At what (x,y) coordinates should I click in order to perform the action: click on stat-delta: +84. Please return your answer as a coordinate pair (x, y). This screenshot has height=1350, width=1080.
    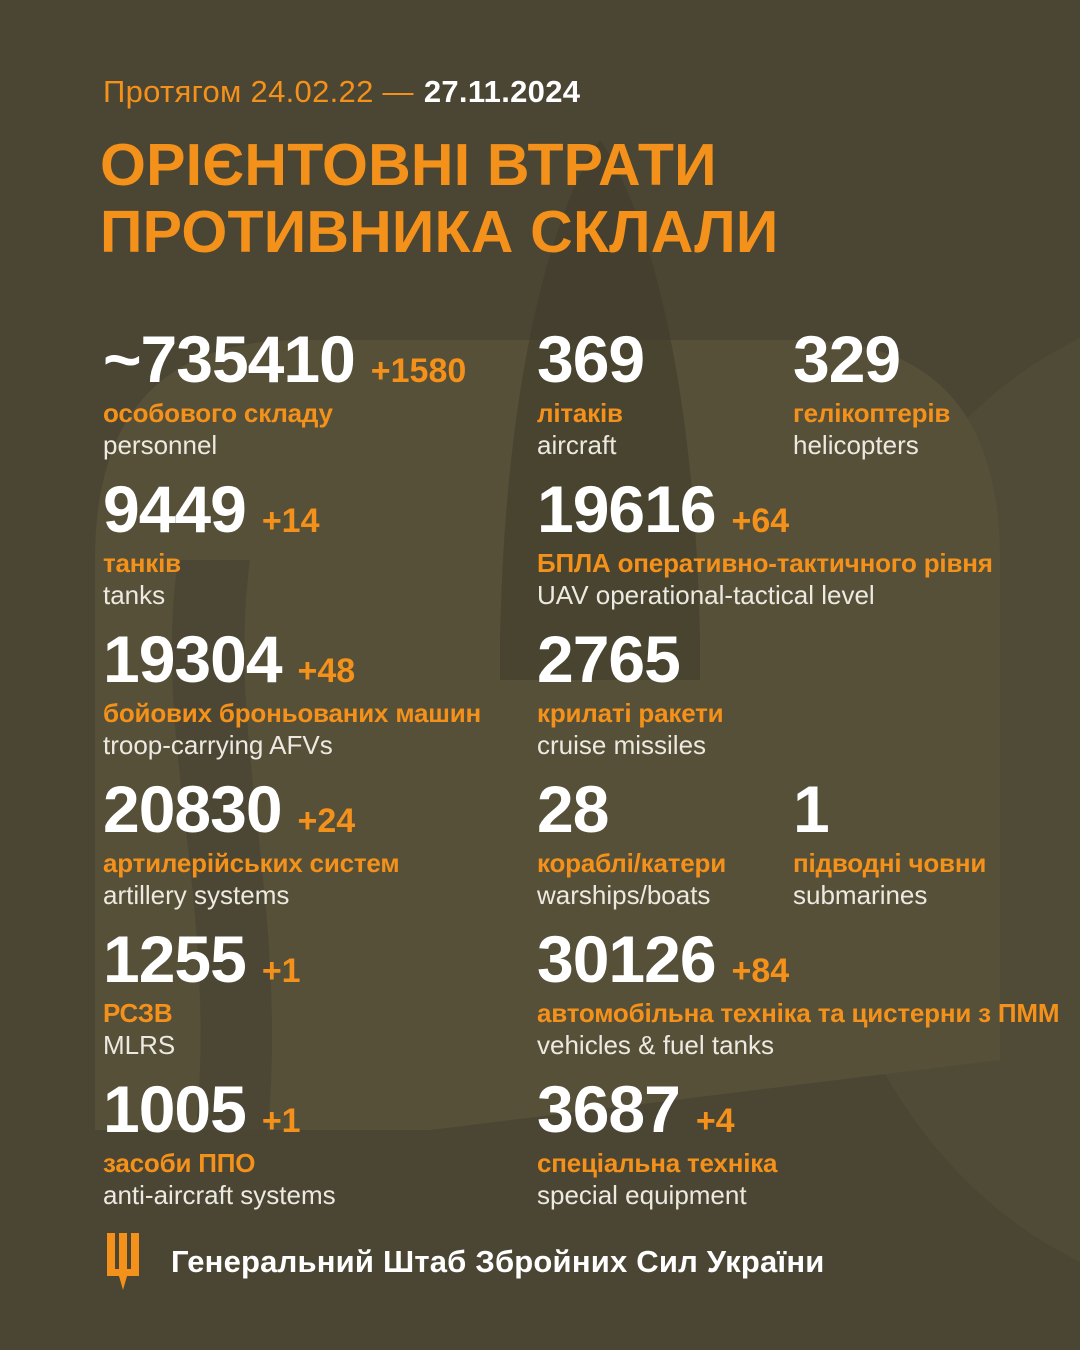
    Looking at the image, I should click on (760, 971).